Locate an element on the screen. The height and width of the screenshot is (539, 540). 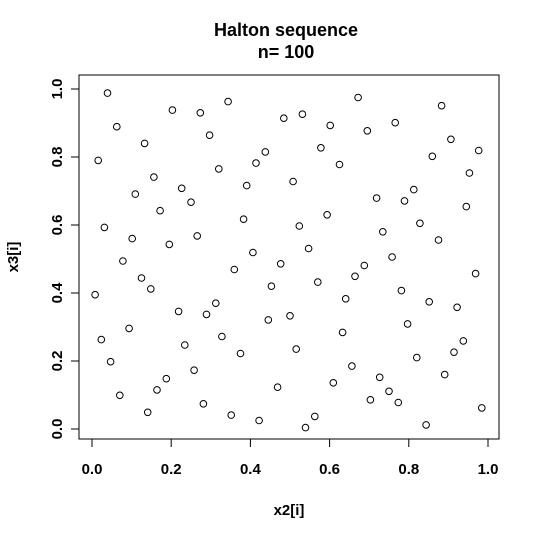
x-axis: 0.0 0.2 0.4 0.6 0.8 1.0 is located at coordinates (290, 458).